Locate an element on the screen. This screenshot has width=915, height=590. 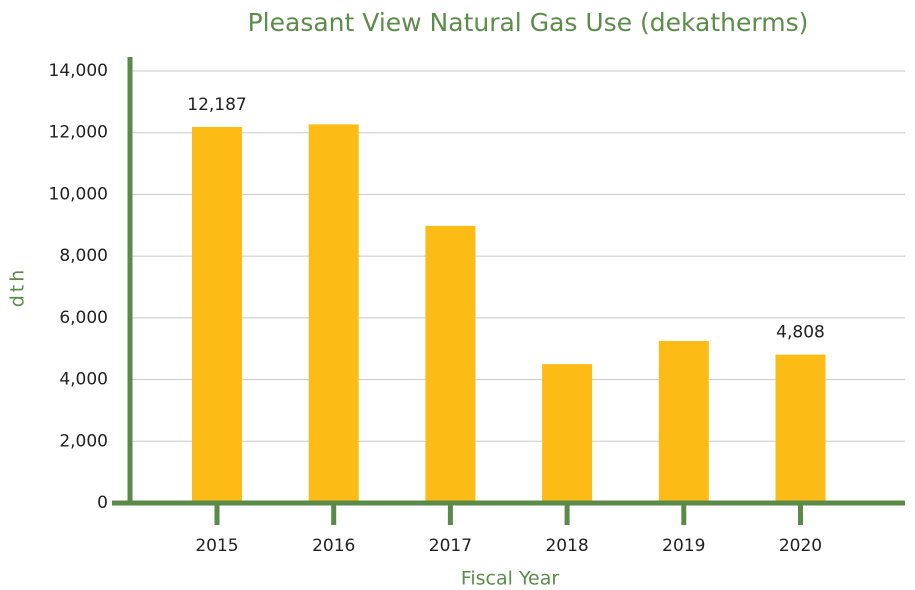
x-tick-label: 2018 is located at coordinates (566, 546).